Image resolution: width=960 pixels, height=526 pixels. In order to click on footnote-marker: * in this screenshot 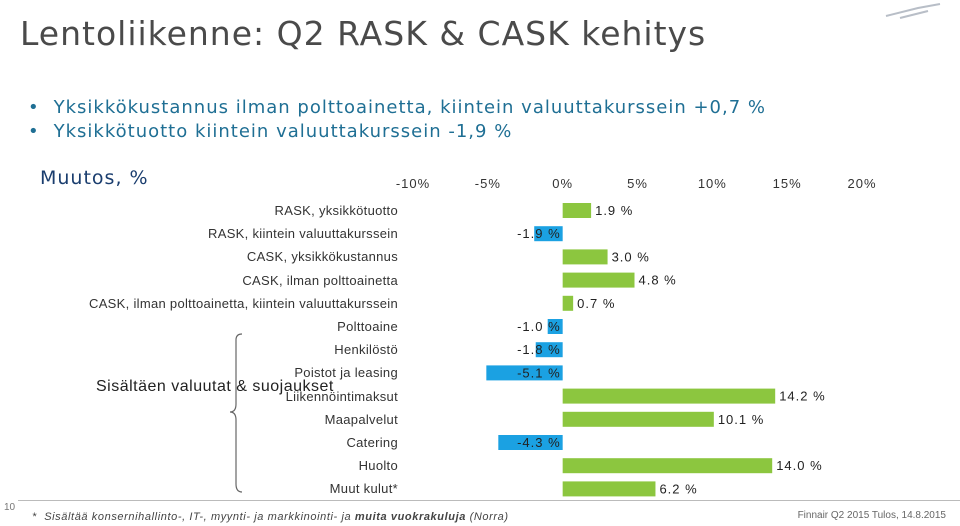, I will do `click(34, 517)`.